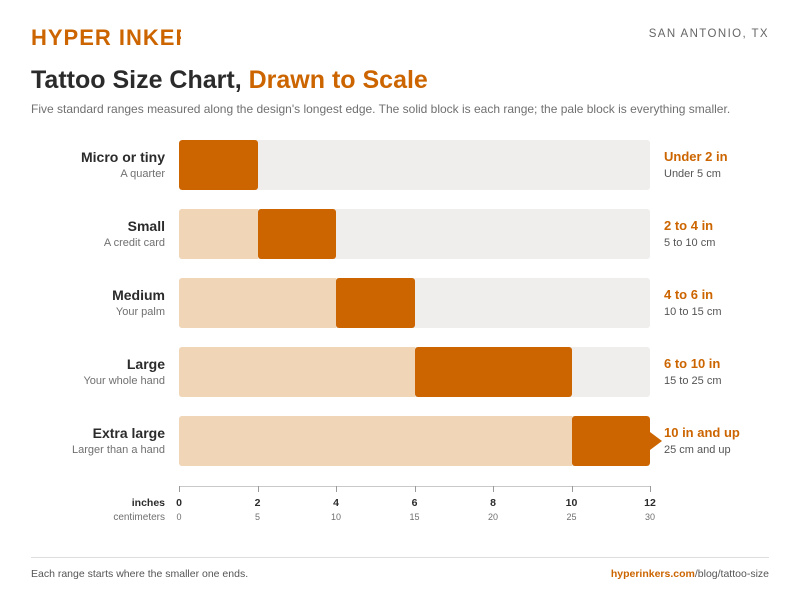 This screenshot has width=800, height=600. What do you see at coordinates (571, 503) in the screenshot?
I see `x-tick-label-inches: 10` at bounding box center [571, 503].